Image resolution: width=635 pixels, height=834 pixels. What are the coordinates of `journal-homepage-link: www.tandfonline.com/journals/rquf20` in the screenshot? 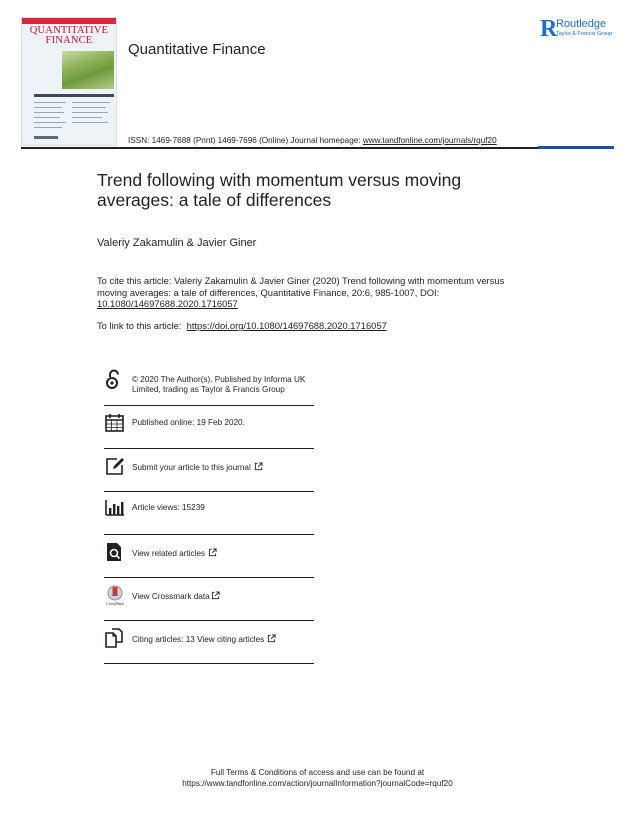 It's located at (429, 140).